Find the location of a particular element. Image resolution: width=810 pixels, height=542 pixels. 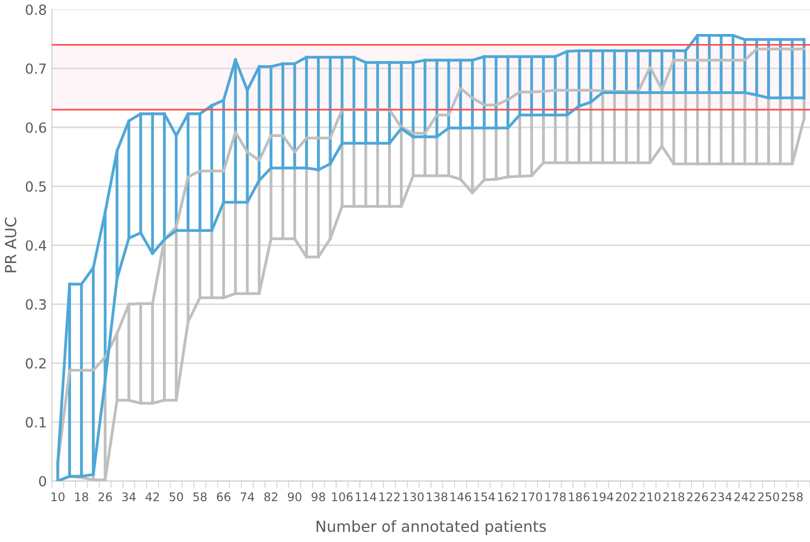

x-tick-label: 98 is located at coordinates (319, 497).